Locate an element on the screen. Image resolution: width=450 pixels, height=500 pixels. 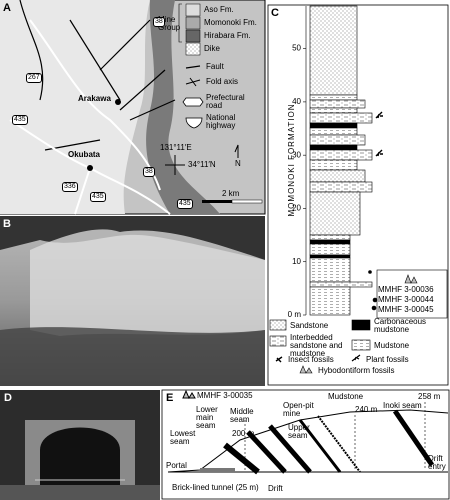
legend-item: Sandstone is located at coordinates (309, 325).